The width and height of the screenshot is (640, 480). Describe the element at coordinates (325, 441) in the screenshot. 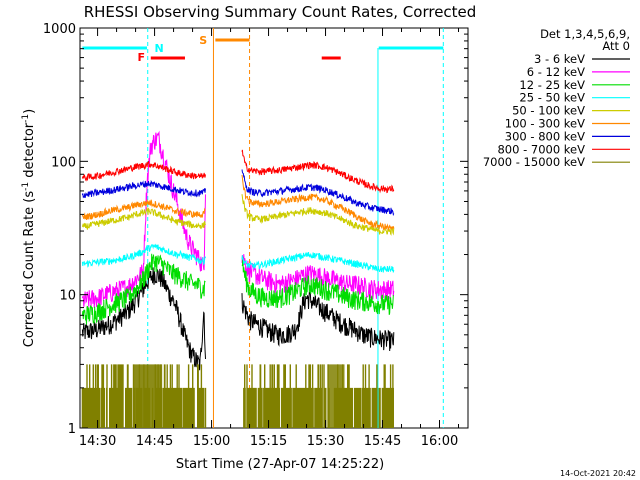

I see `x-tick-label: 15:30` at that location.